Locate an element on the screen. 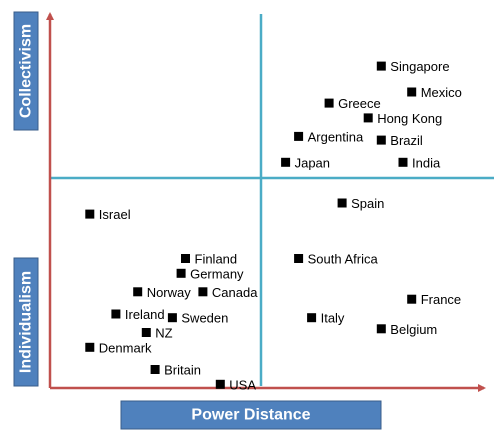 The image size is (500, 438). point-label-spain: Spain is located at coordinates (367, 203).